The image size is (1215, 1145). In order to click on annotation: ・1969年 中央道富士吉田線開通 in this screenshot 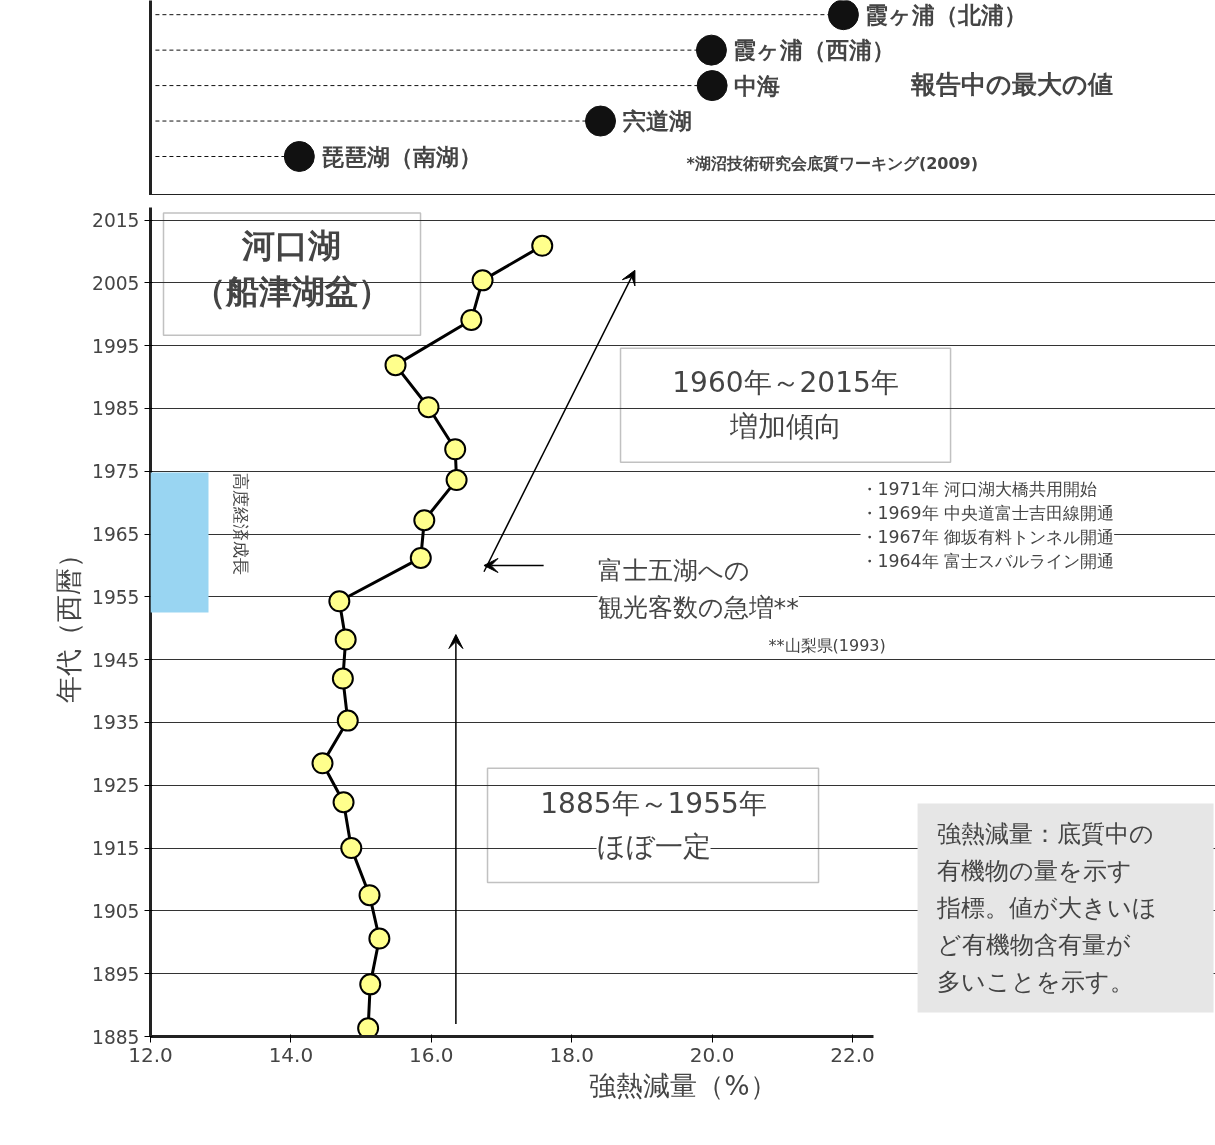, I will do `click(987, 513)`.